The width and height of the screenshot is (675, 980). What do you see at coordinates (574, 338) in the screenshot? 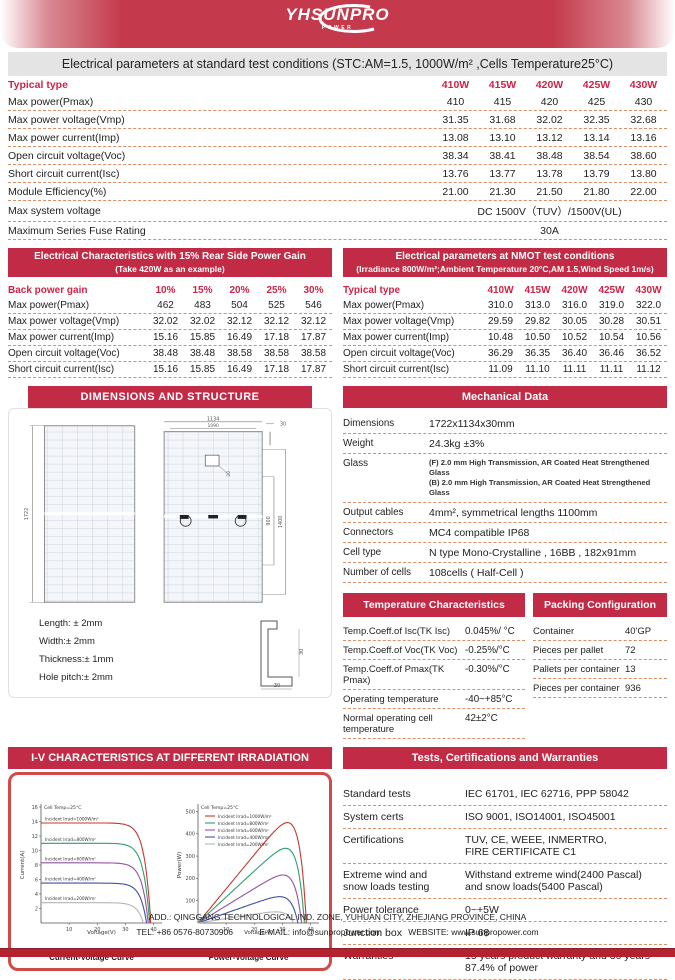
I see `spec-cell: 10.52` at bounding box center [574, 338].